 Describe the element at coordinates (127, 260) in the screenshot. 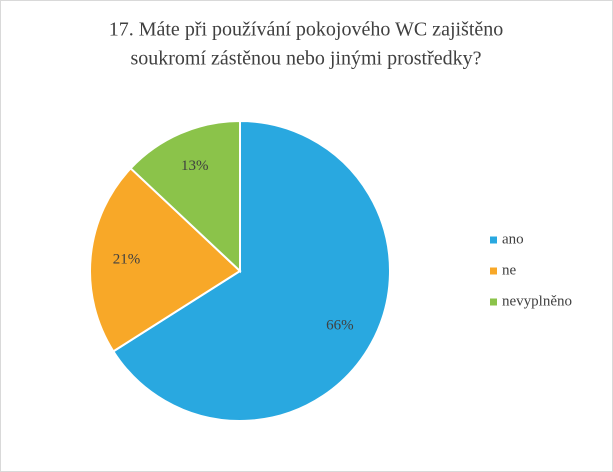

I see `data-label: 21%` at that location.